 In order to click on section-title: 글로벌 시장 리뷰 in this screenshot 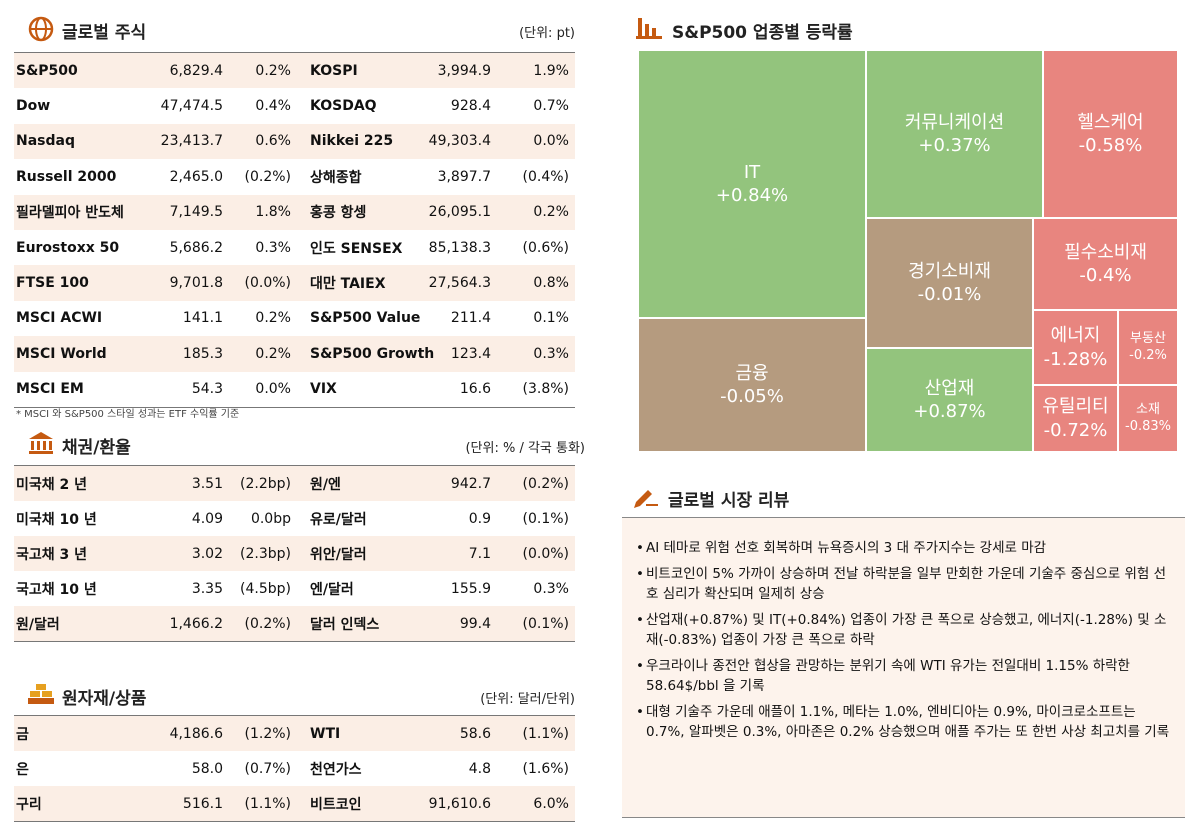, I will do `click(729, 501)`.